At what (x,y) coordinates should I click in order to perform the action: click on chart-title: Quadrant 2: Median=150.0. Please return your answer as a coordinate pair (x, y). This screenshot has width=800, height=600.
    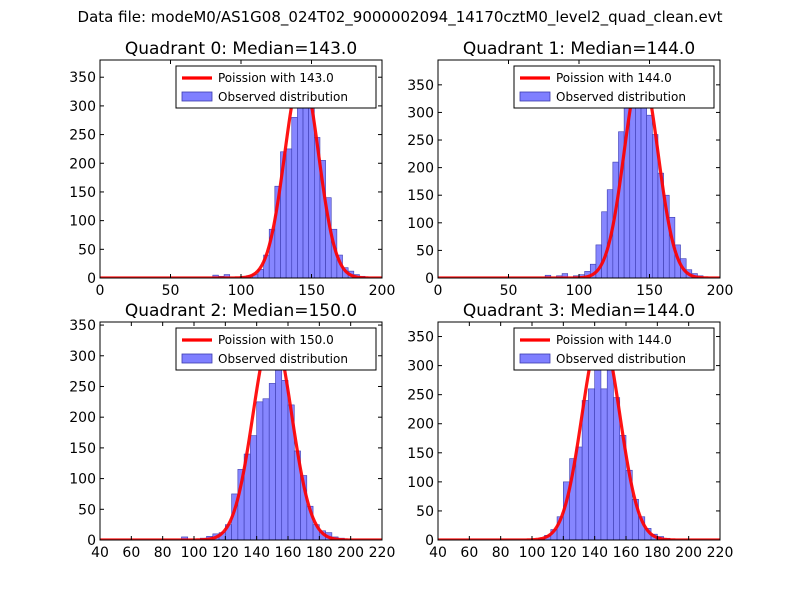
    Looking at the image, I should click on (241, 311).